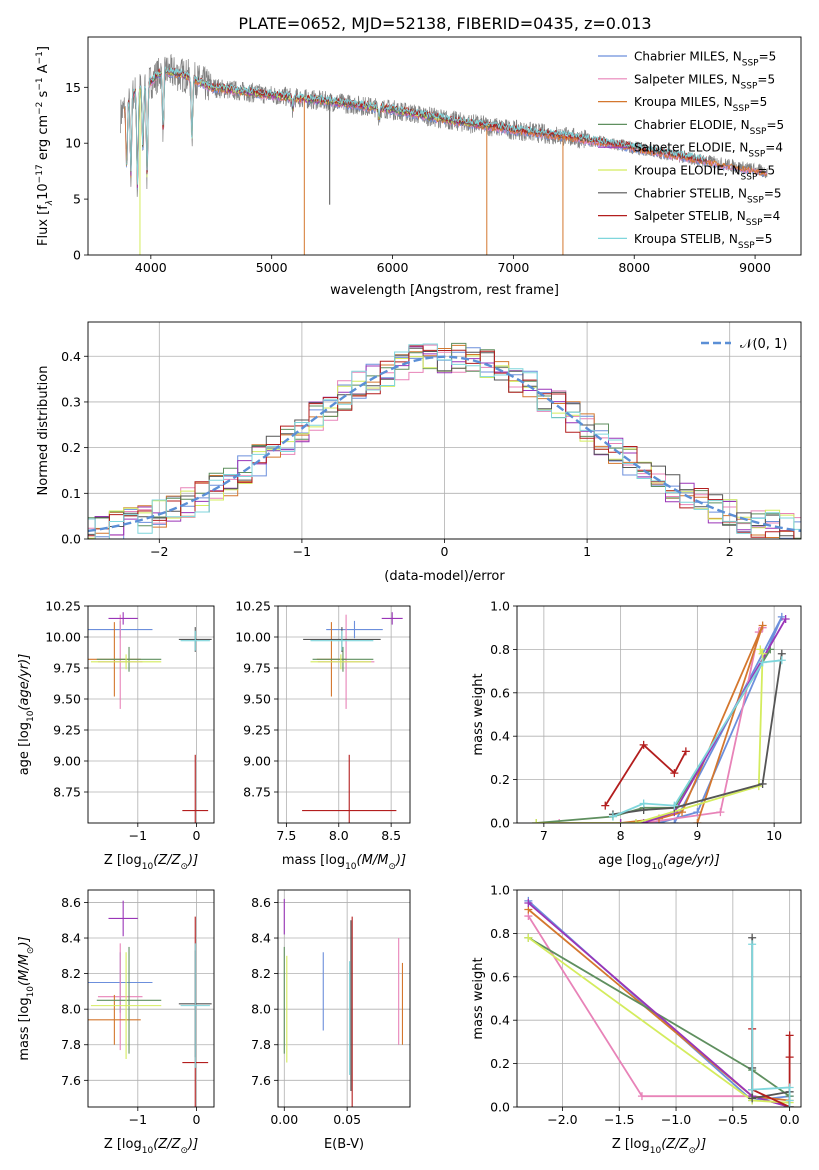 The image size is (819, 1170). Describe the element at coordinates (77, 199) in the screenshot. I see `spectrum-ytick-label: 5` at that location.